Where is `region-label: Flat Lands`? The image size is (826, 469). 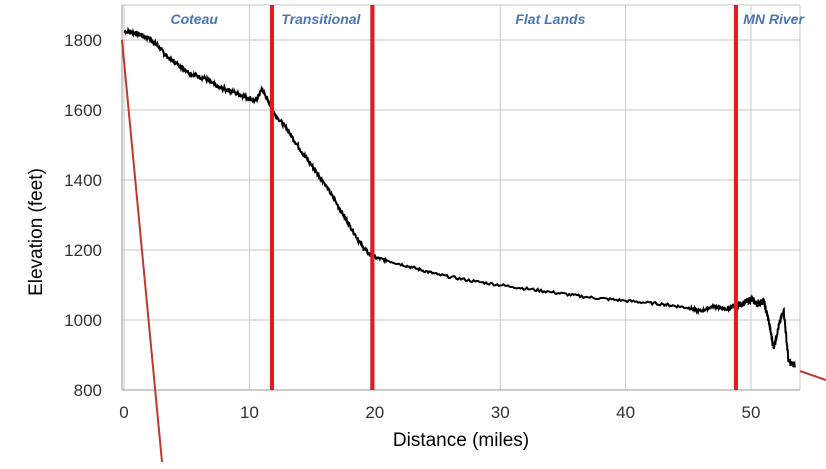
region-label: Flat Lands is located at coordinates (550, 19).